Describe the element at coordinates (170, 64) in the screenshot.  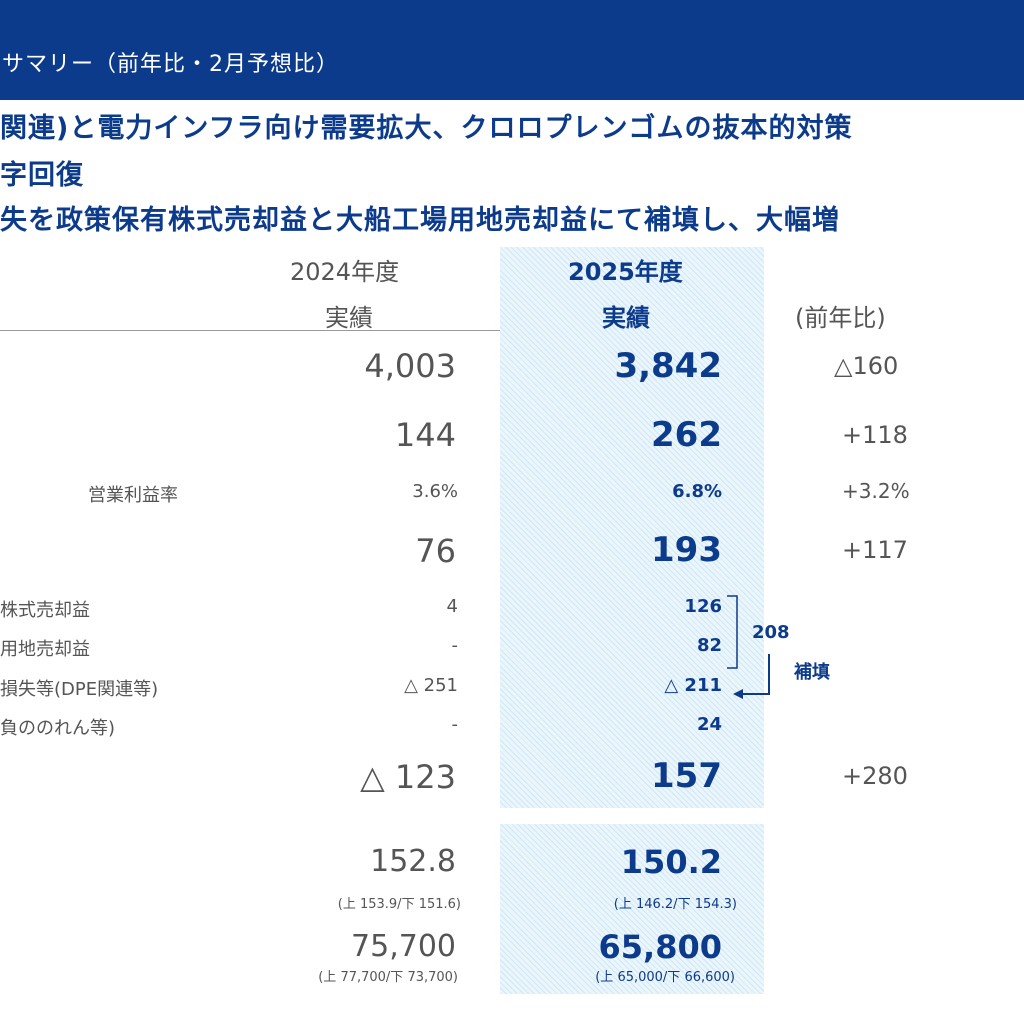
I see `slide-title: サマリー（前年比・2月予想比）` at that location.